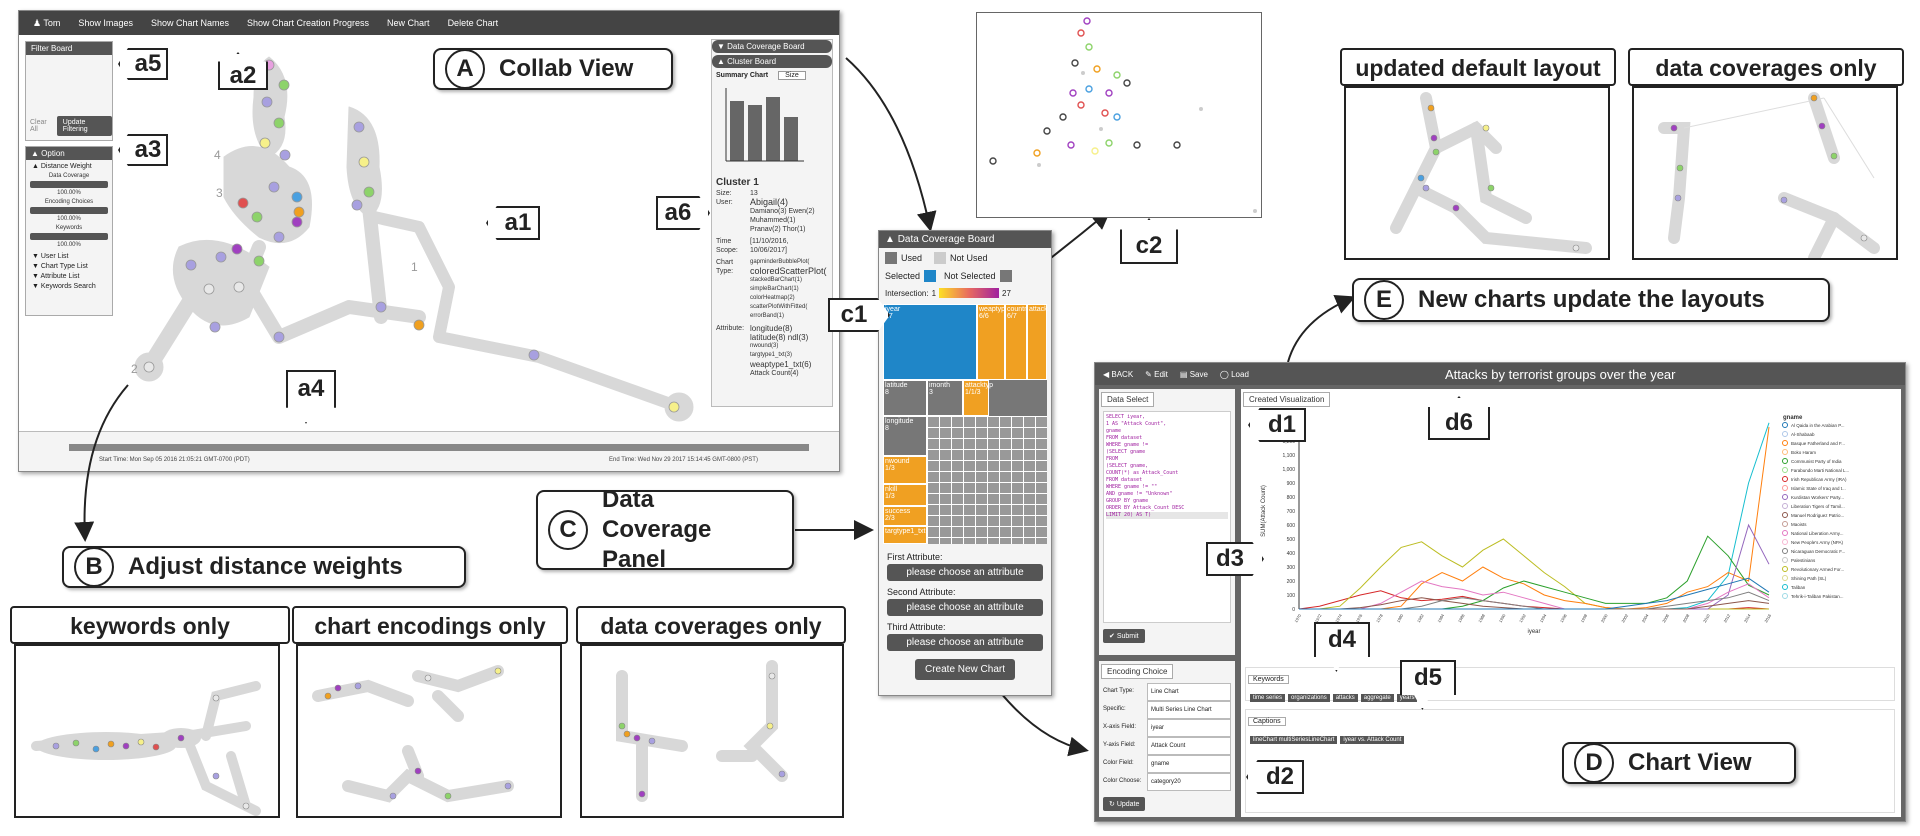  I want to click on user-entry: Muhammed(1), so click(773, 220).